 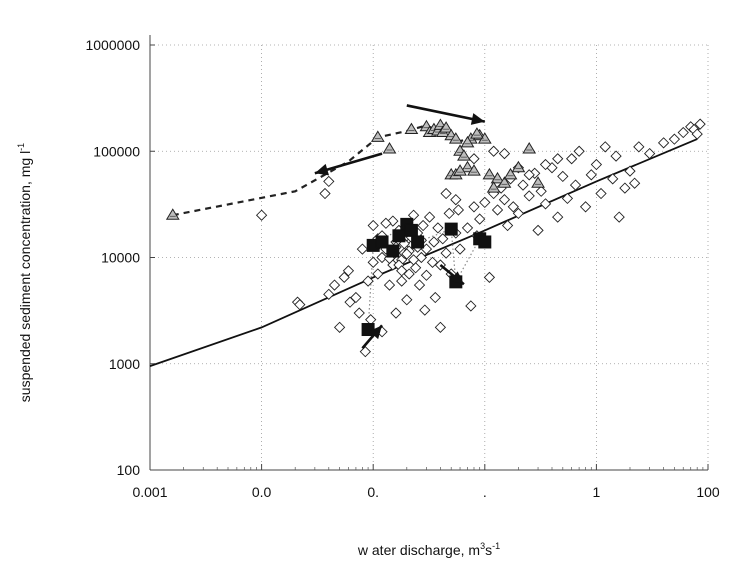 I want to click on y-tick-label: 10000, so click(x=120, y=258).